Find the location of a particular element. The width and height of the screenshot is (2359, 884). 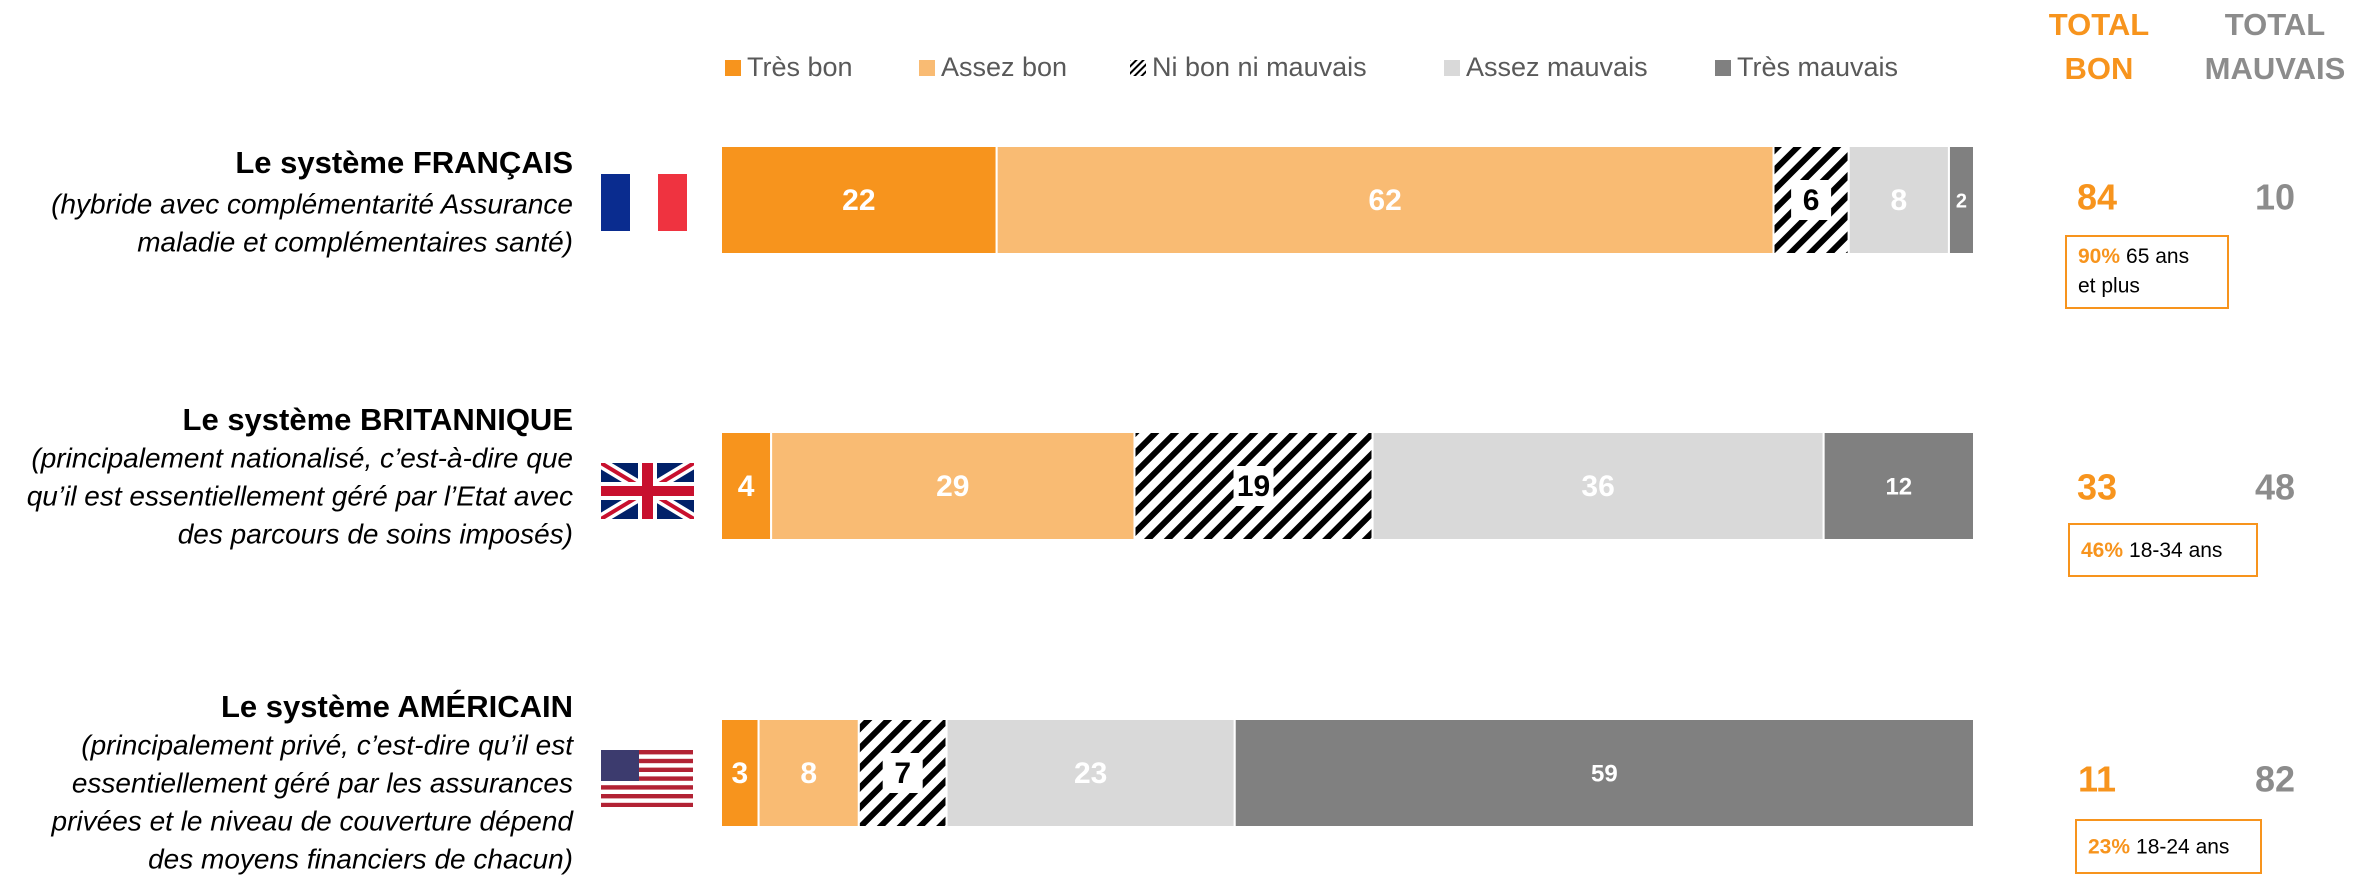

value-label: 59 is located at coordinates (1604, 773).